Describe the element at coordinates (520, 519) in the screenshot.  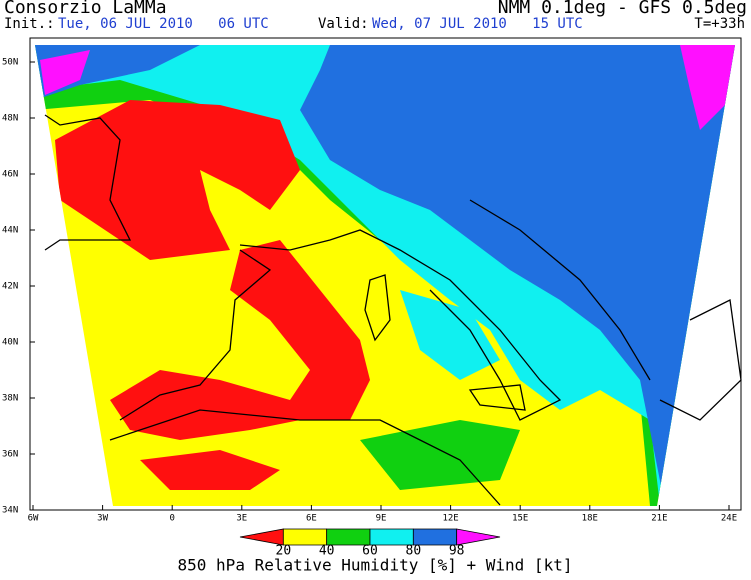
I see `lon-label: 15E` at that location.